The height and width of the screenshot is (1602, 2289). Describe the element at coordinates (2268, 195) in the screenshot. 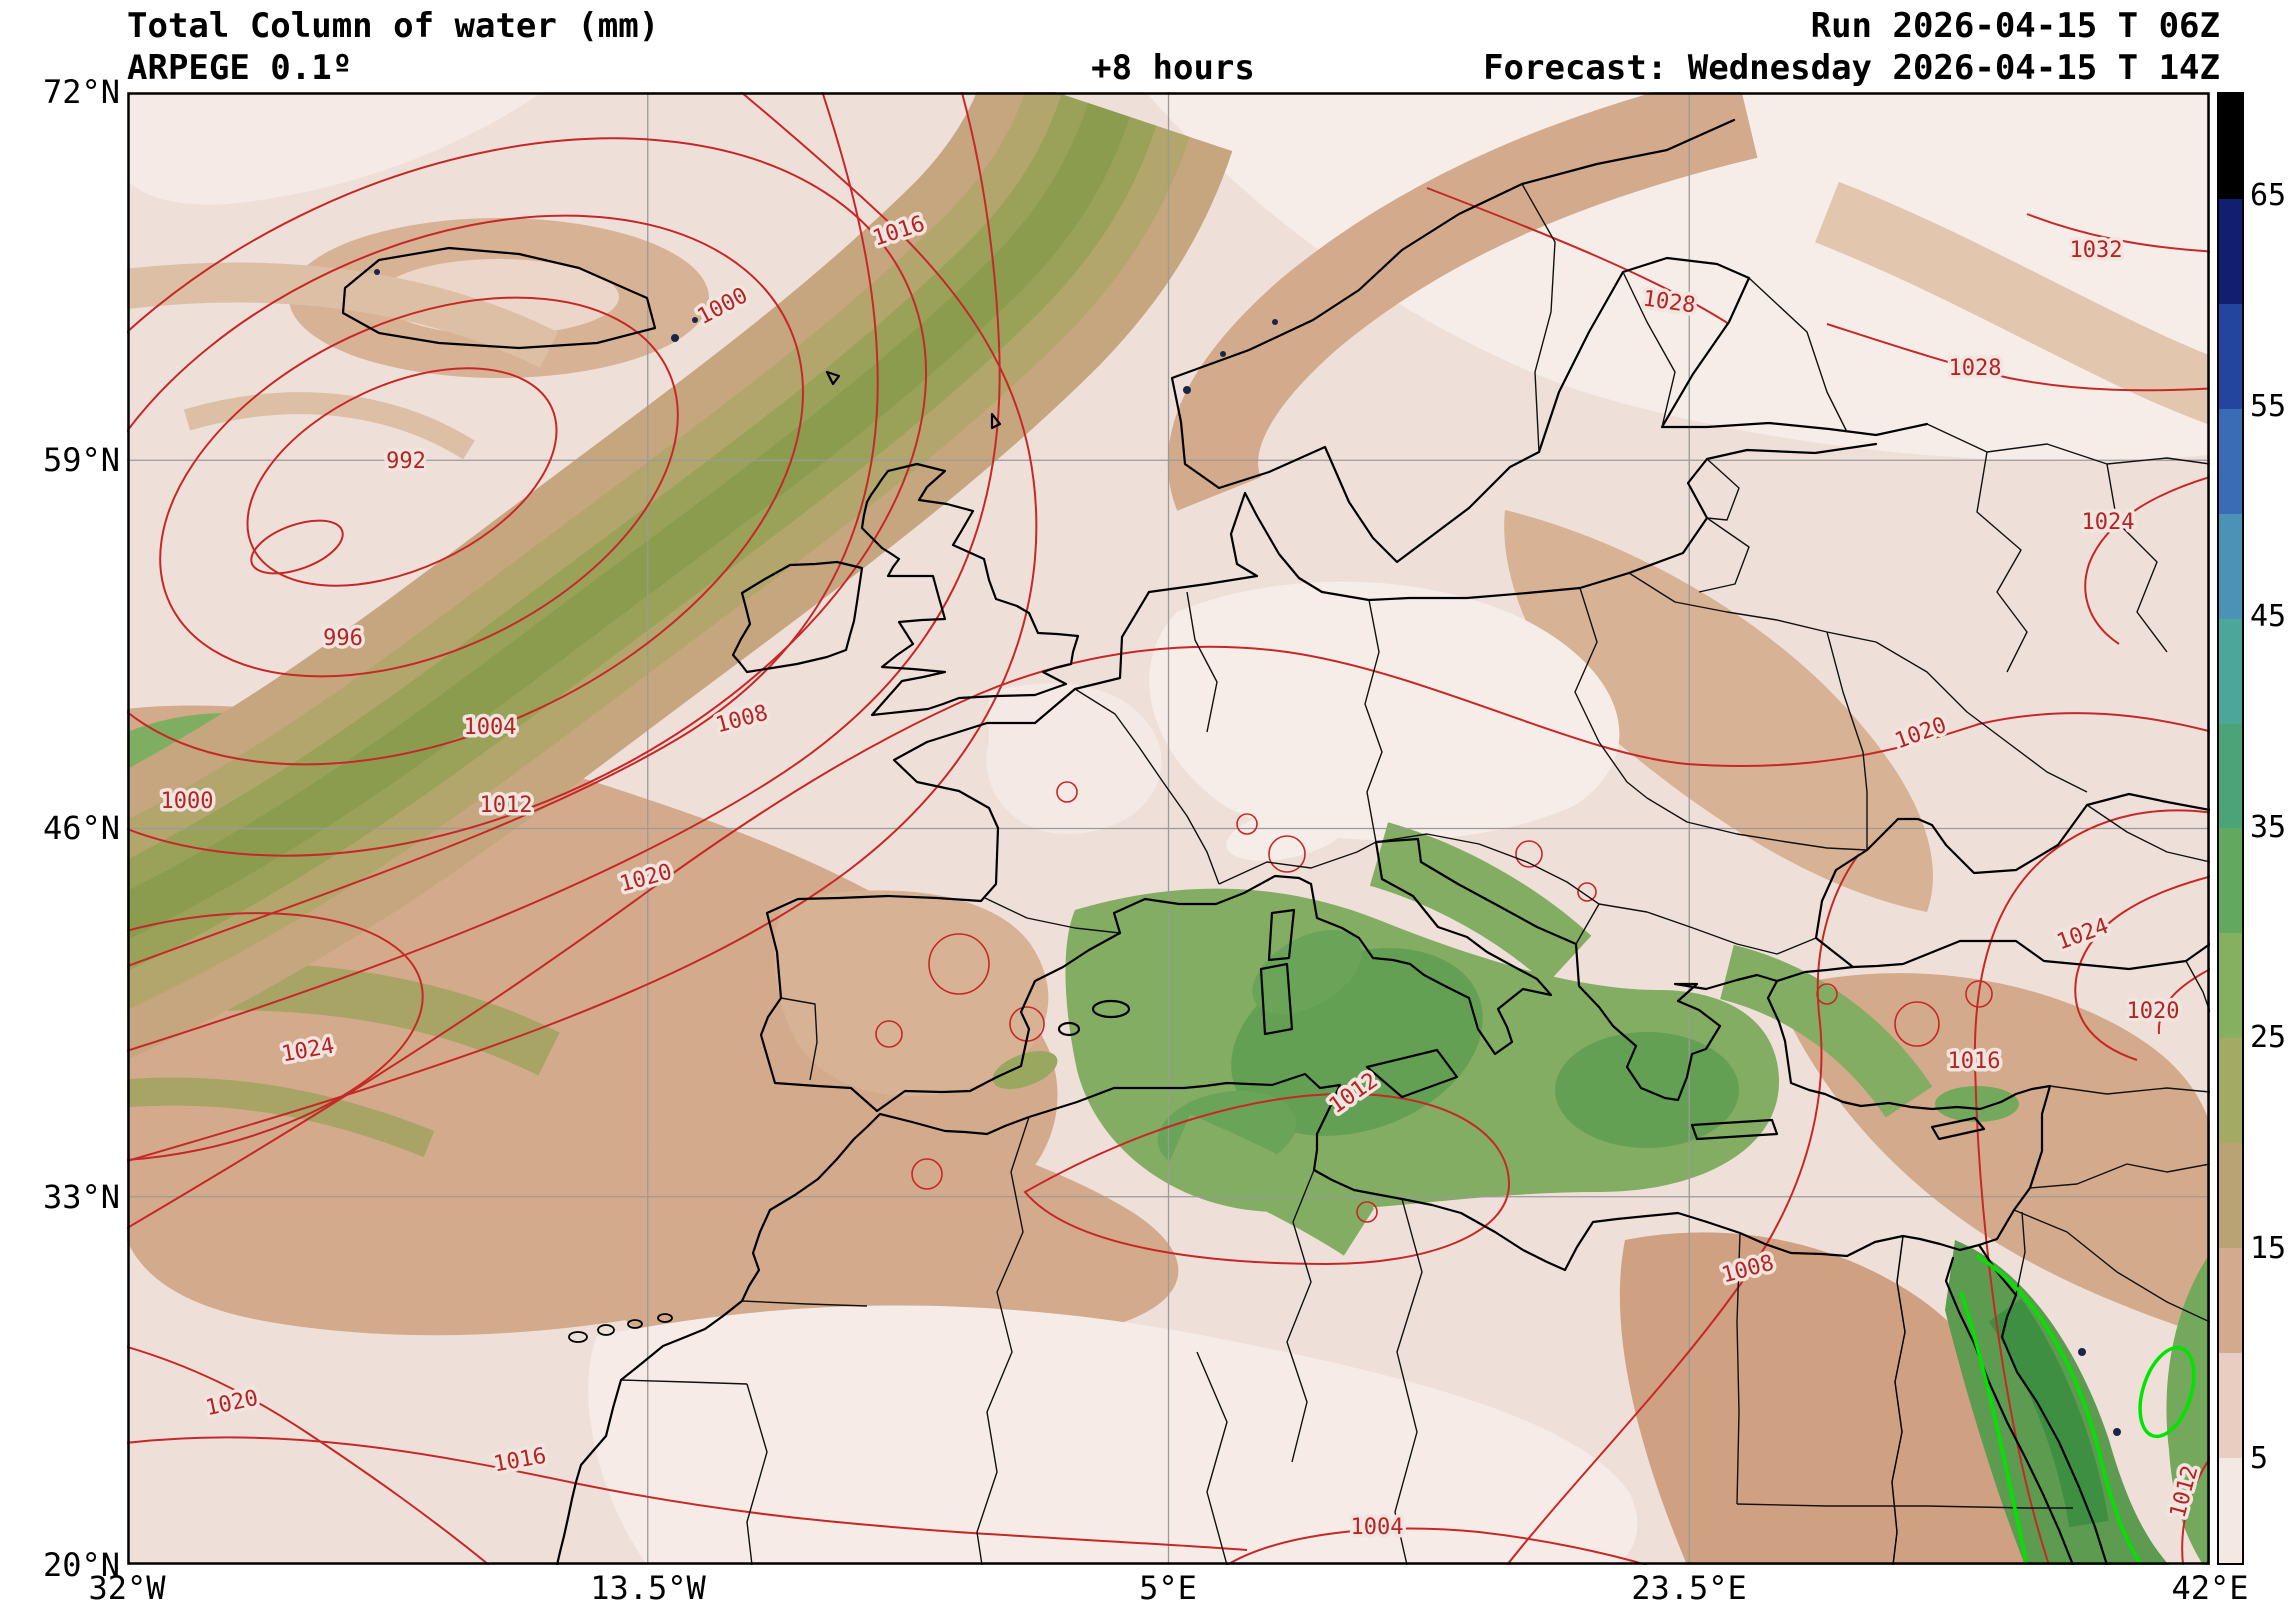

I see `colorbar-label-65: 65` at that location.